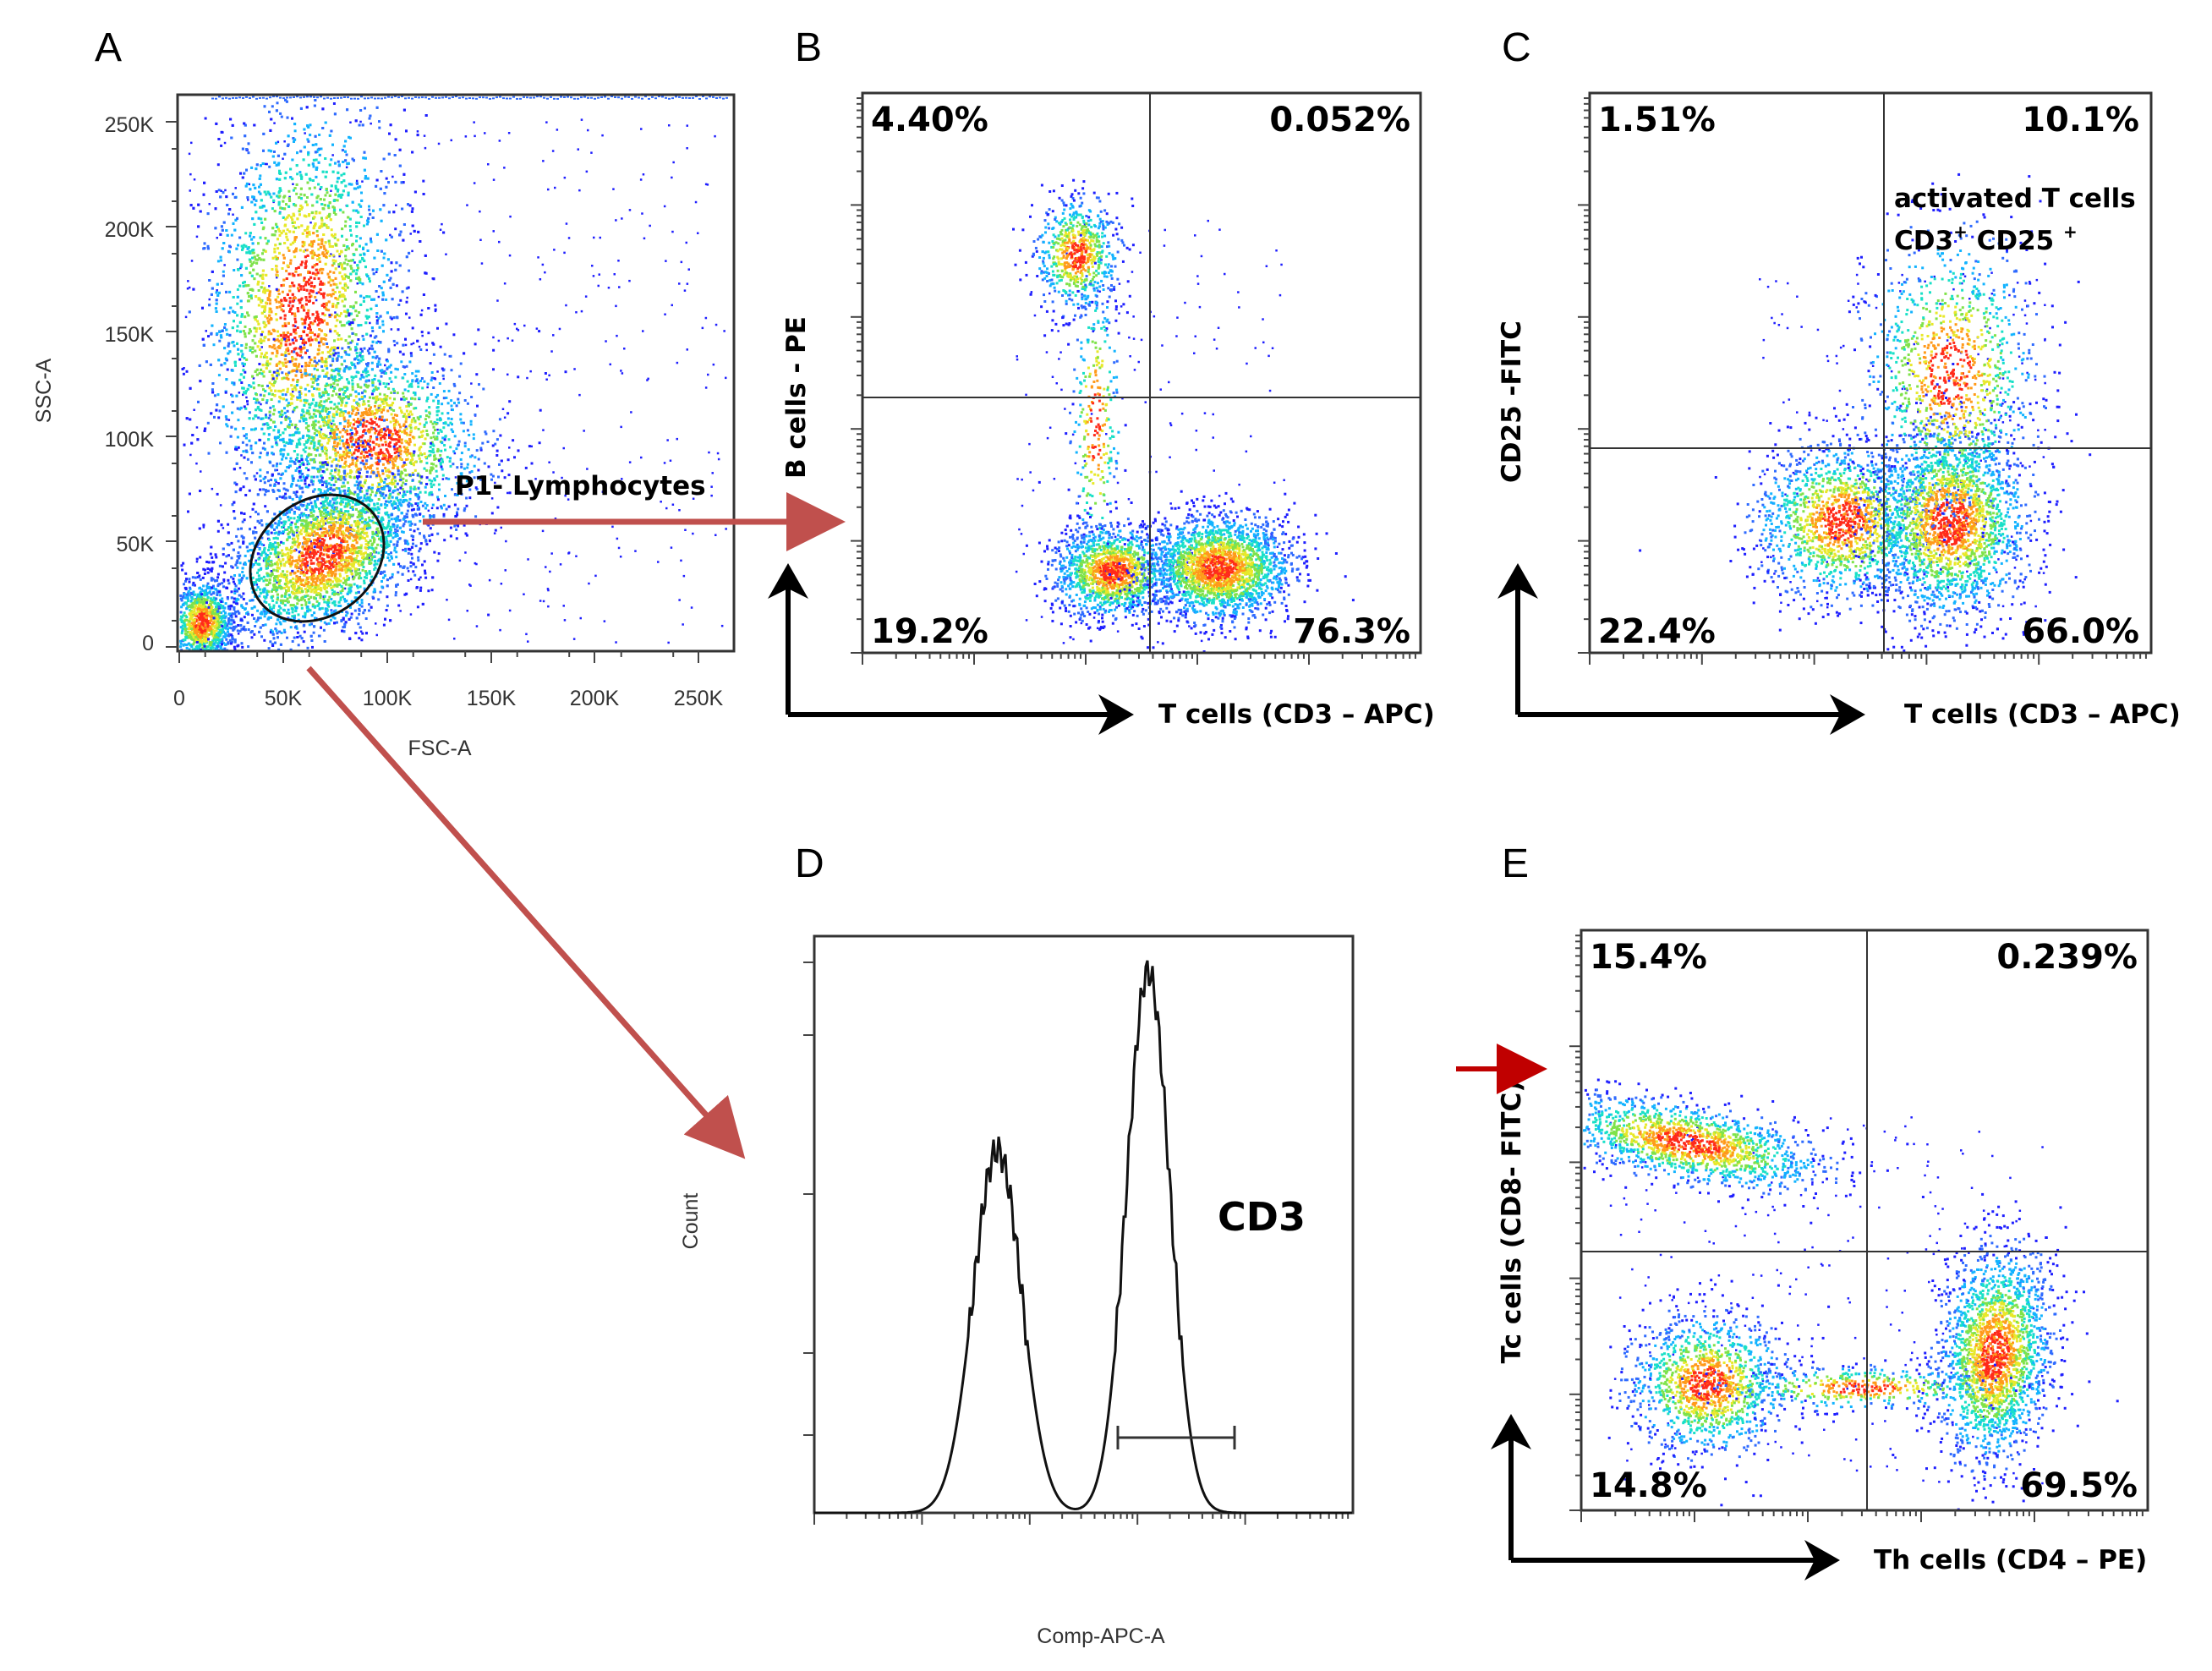 Image resolution: width=2212 pixels, height=1671 pixels. What do you see at coordinates (1351, 631) in the screenshot?
I see `b-q-lr: 76.3%` at bounding box center [1351, 631].